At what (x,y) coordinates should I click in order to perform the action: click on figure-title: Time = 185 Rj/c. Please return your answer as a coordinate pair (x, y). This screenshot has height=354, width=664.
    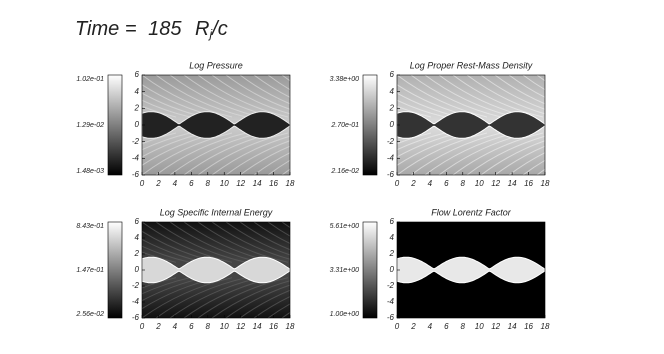
    Looking at the image, I should click on (151, 29).